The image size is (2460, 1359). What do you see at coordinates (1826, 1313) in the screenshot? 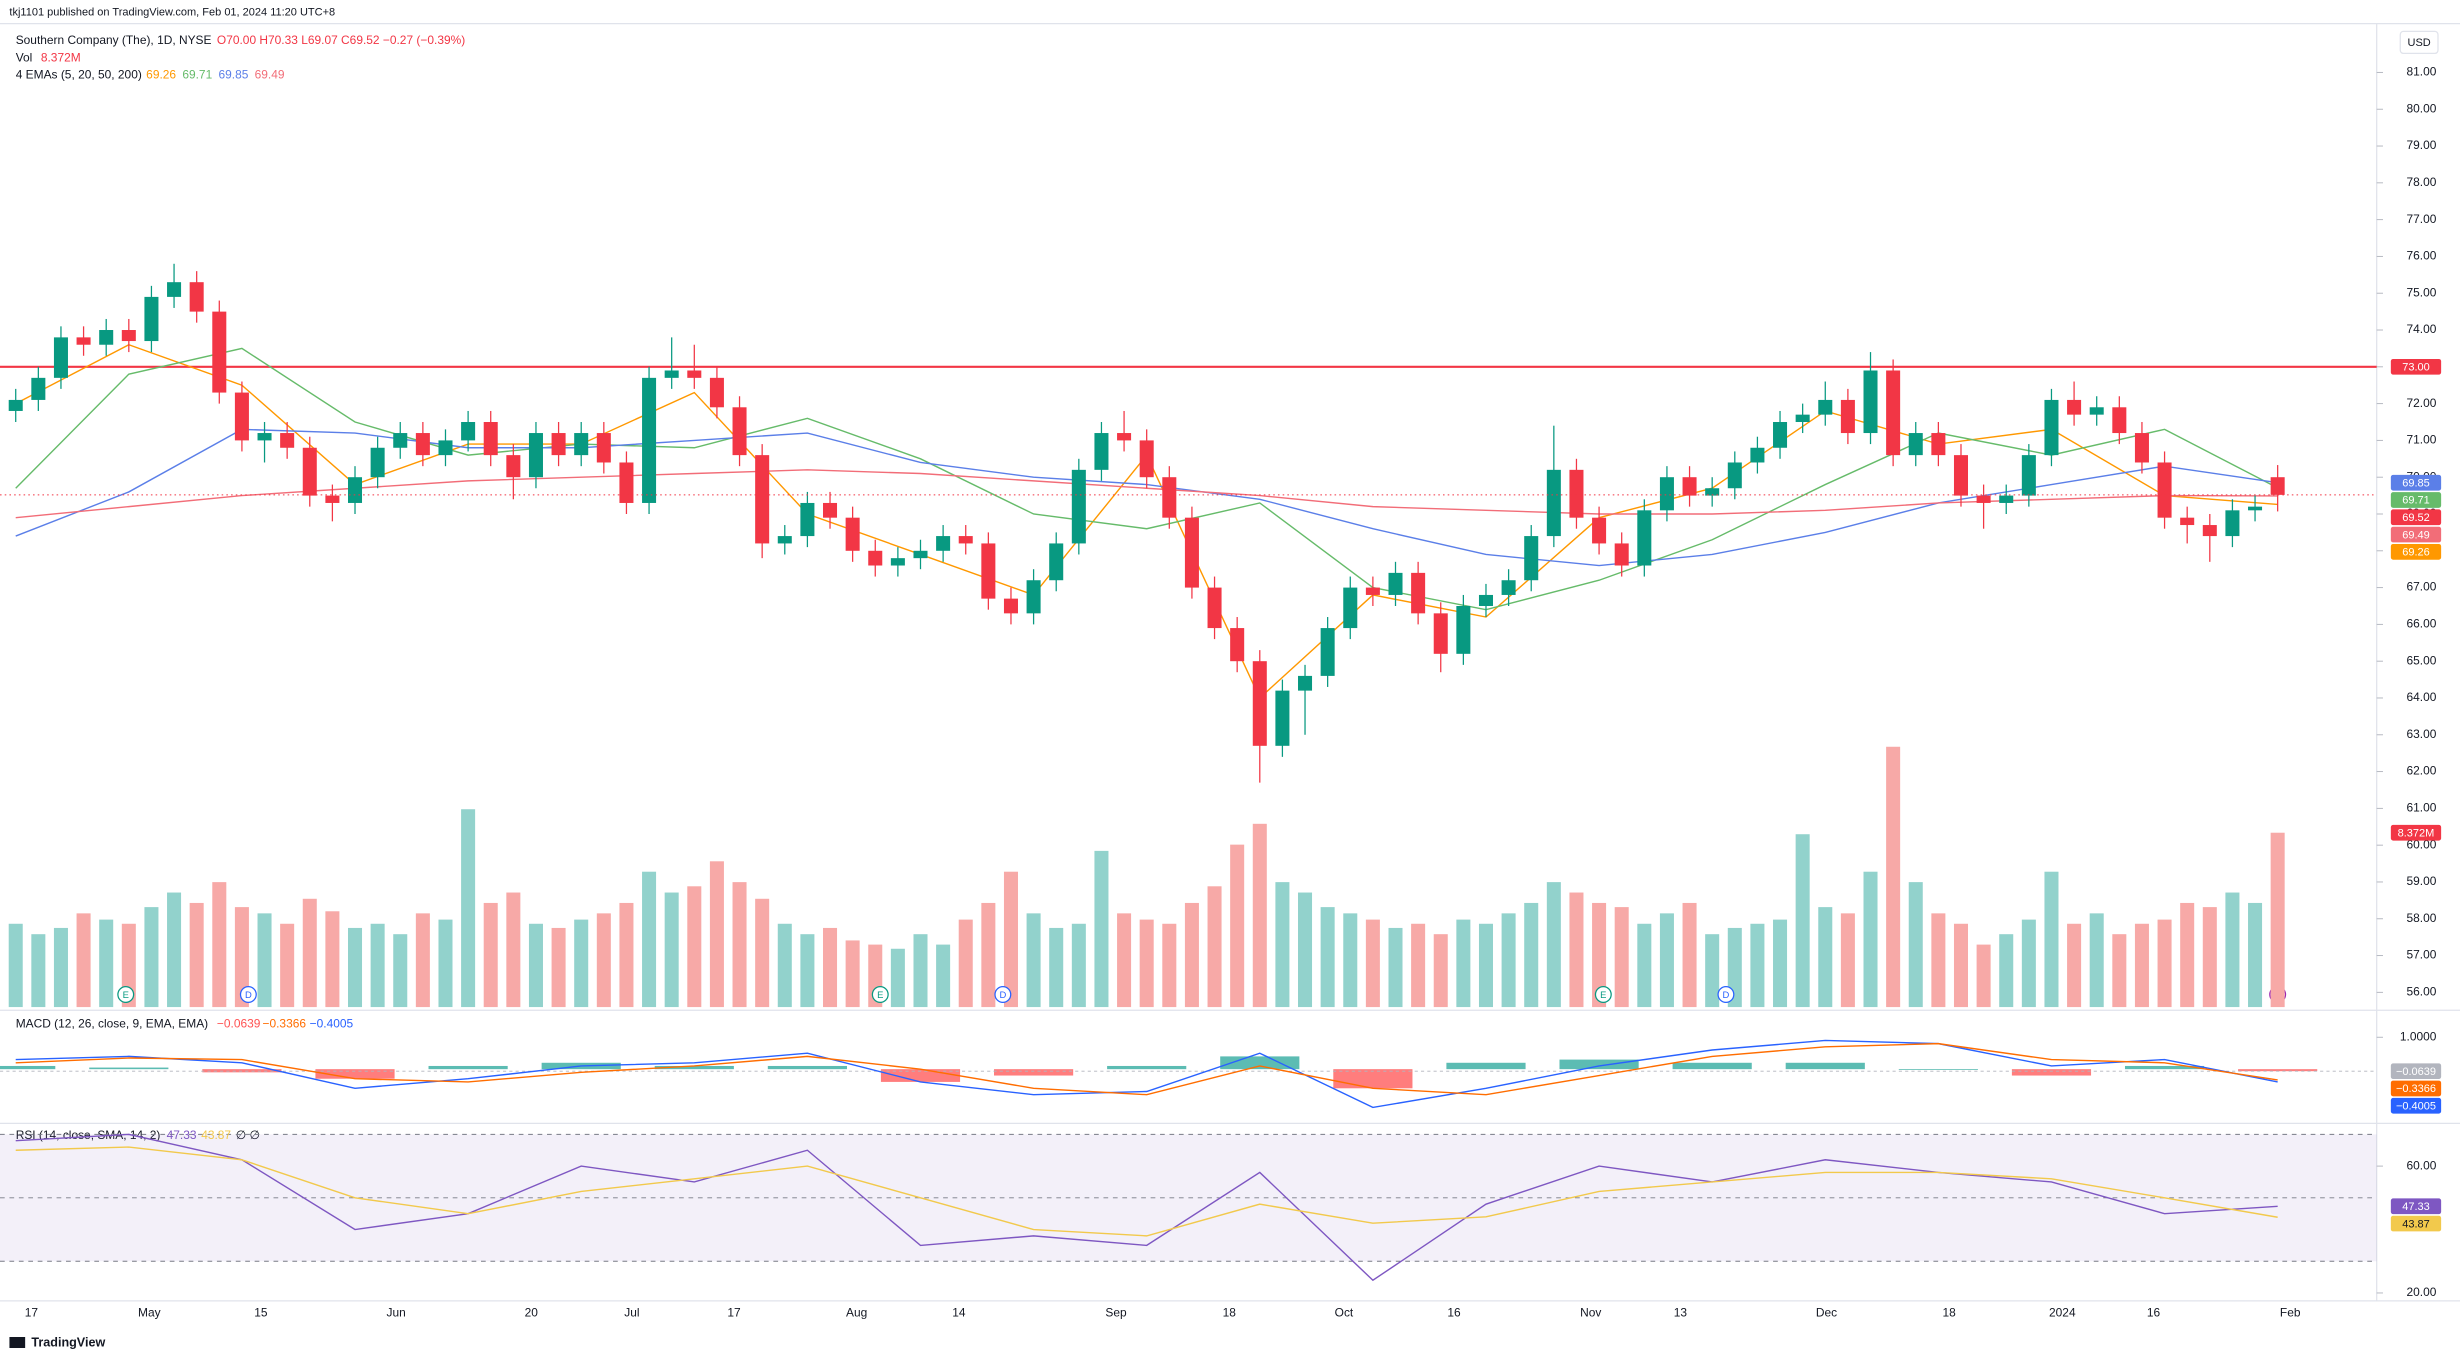
I see `x-tick-label: Dec` at bounding box center [1826, 1313].